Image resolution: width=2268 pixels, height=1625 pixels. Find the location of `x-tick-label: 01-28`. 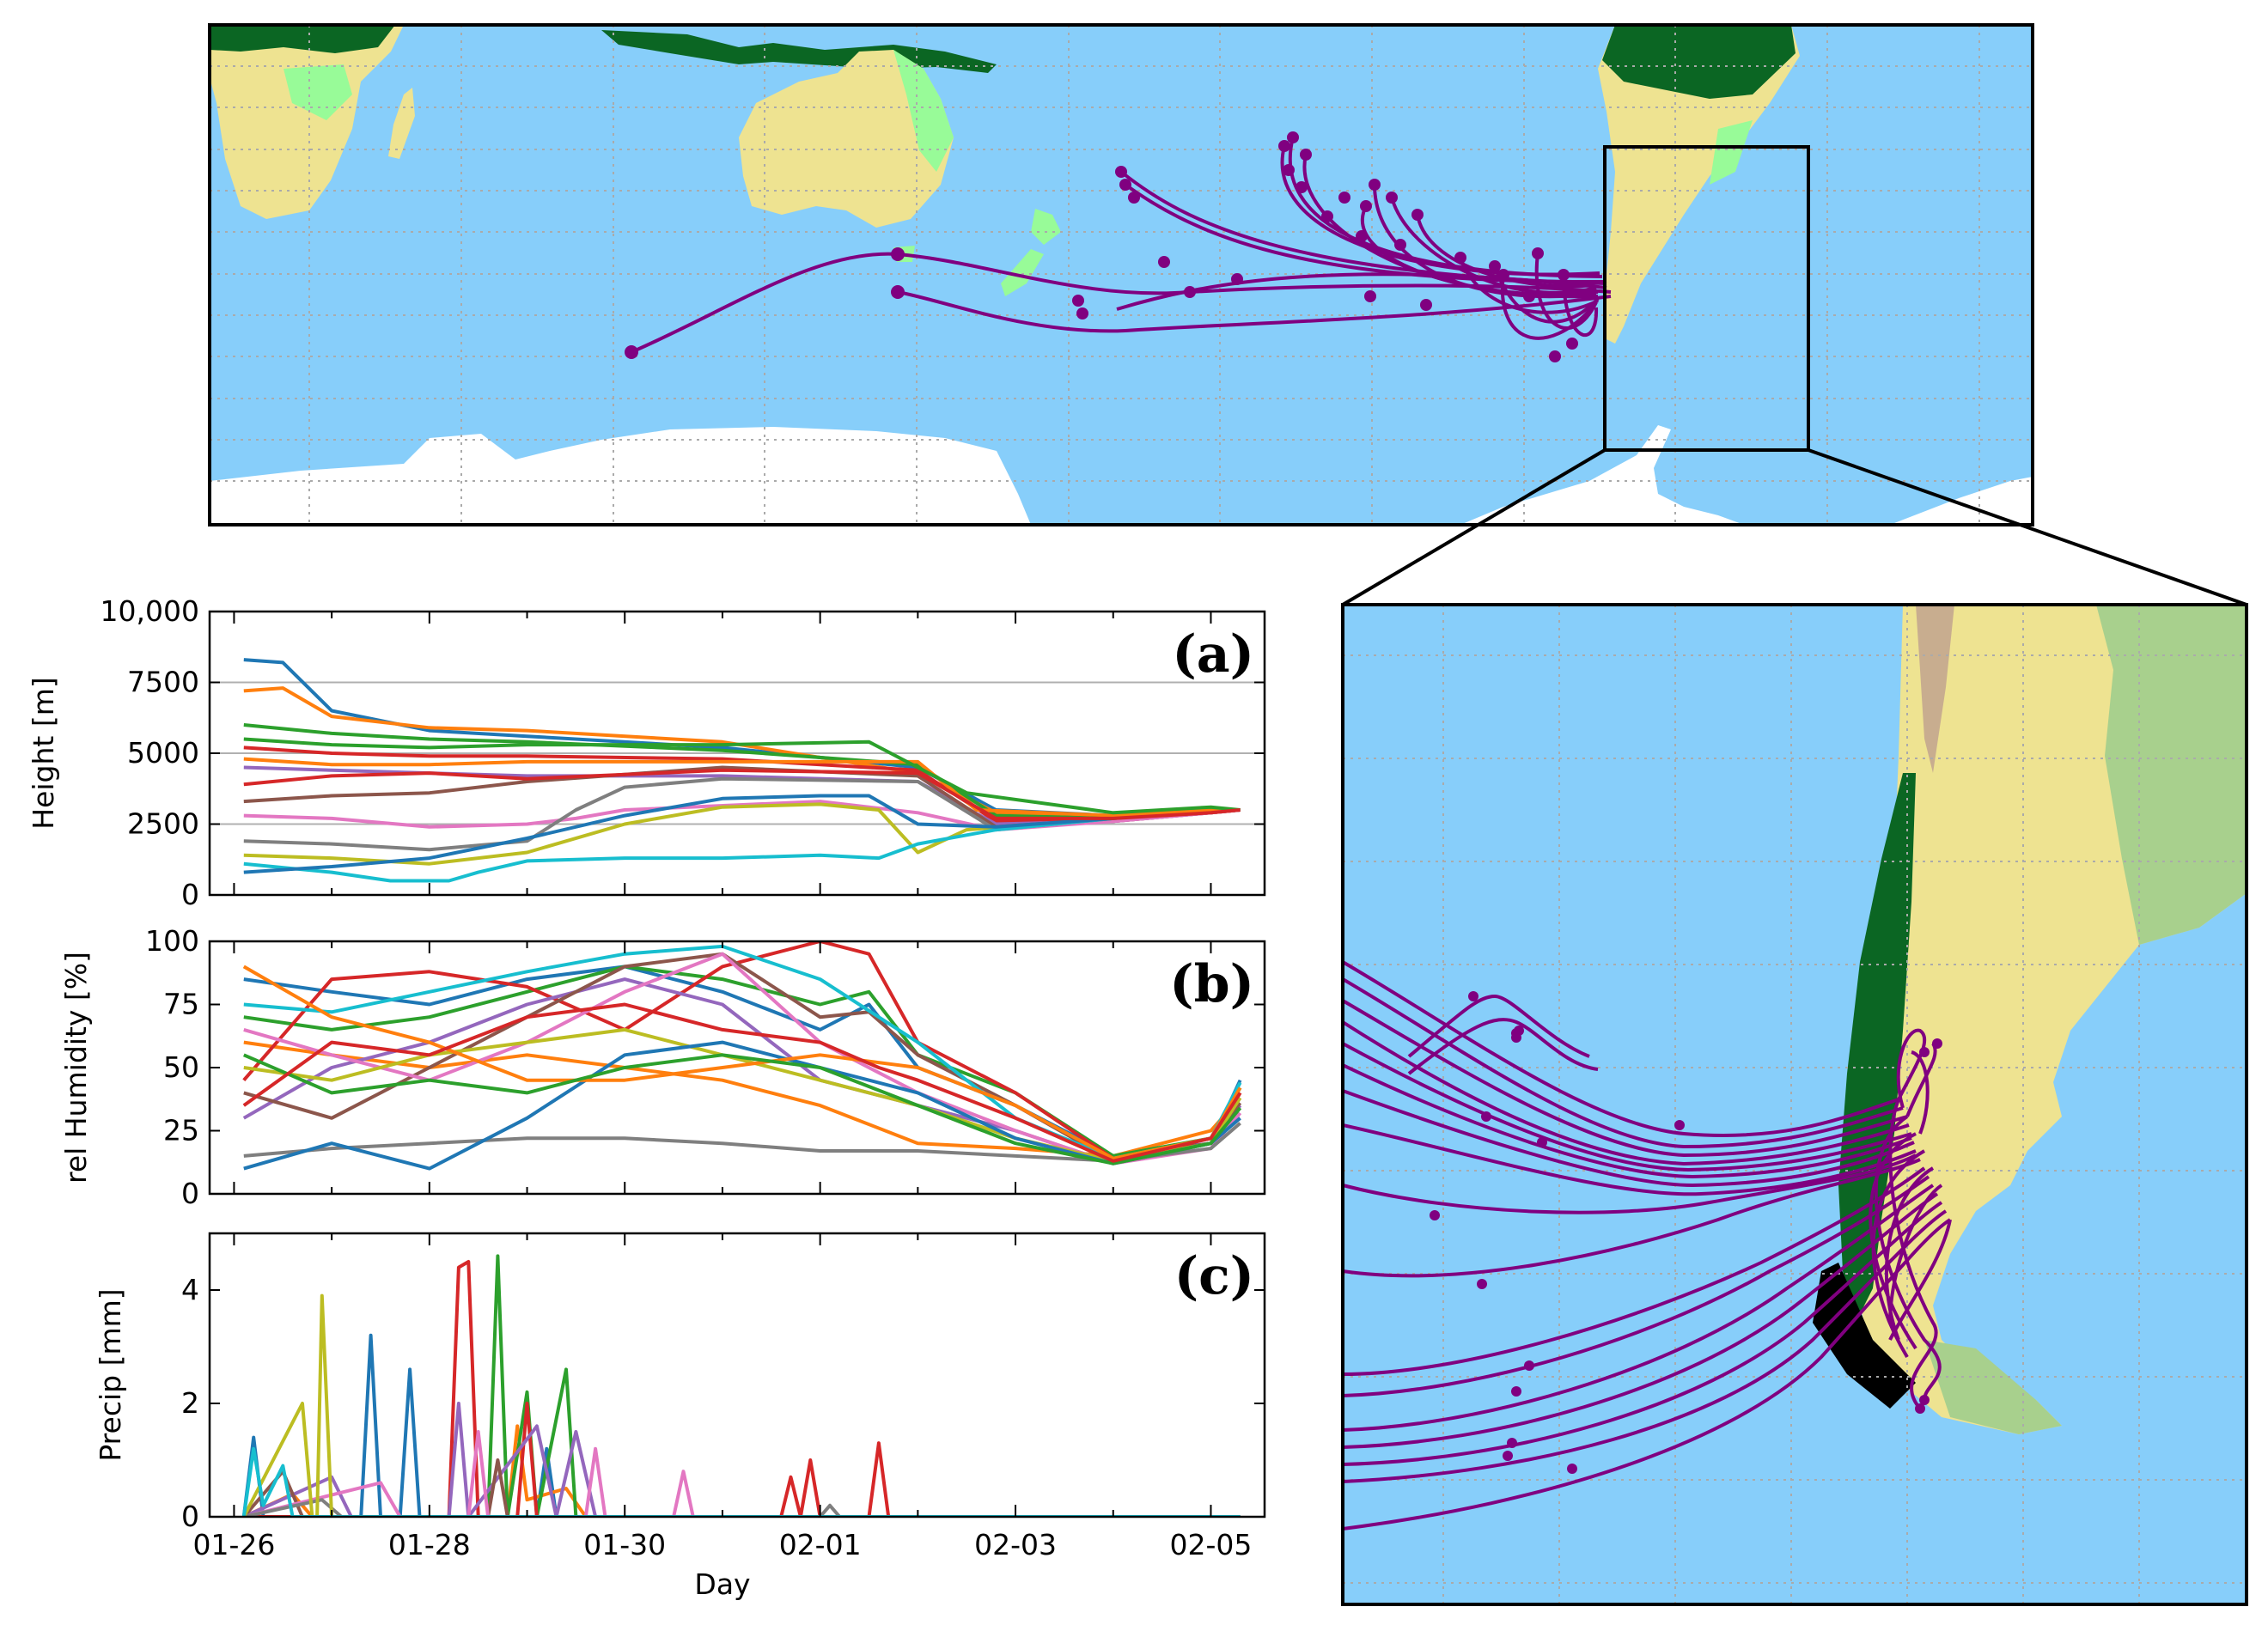

x-tick-label: 01-28 is located at coordinates (429, 1544).